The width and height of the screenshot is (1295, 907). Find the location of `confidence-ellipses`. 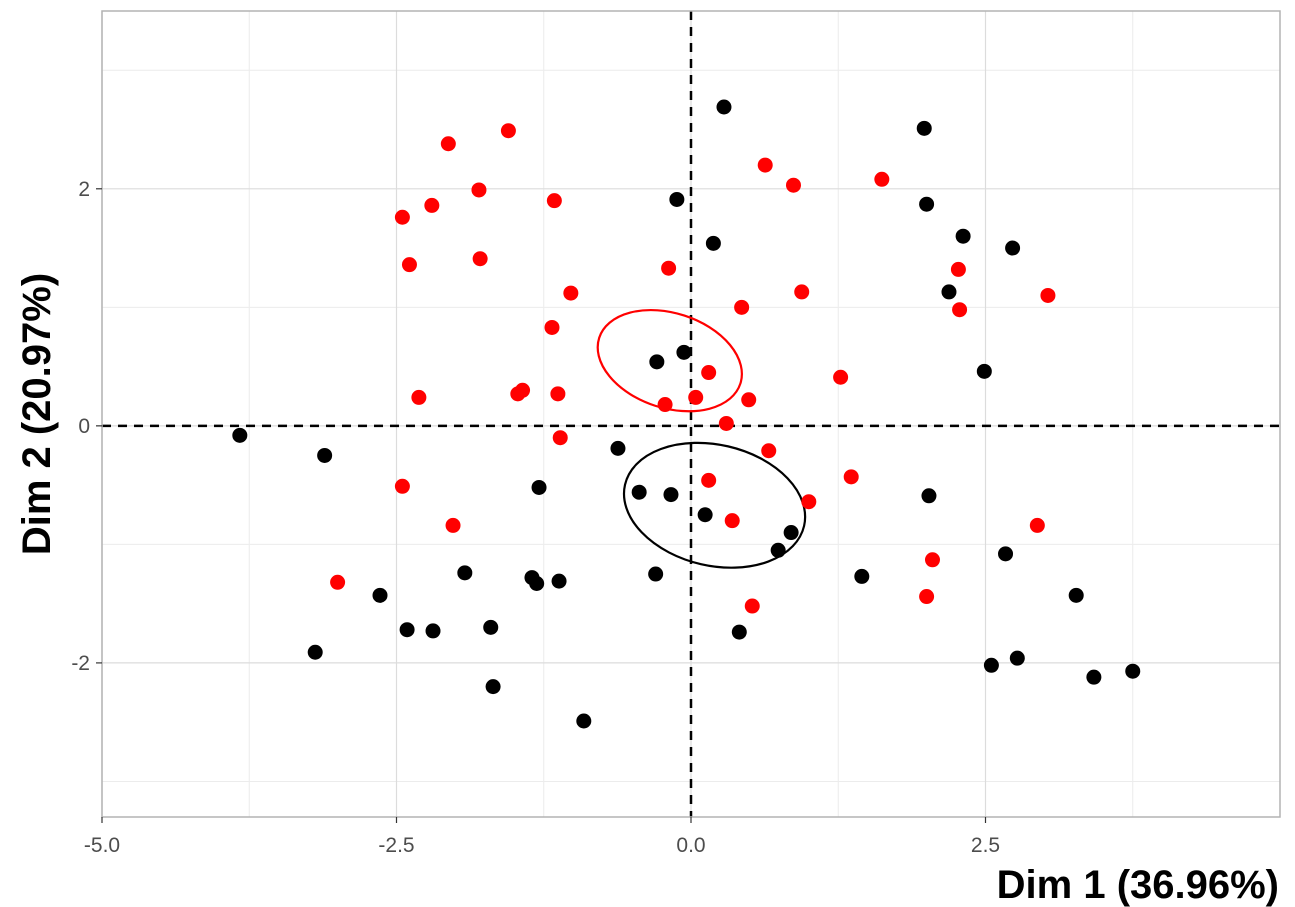

confidence-ellipses is located at coordinates (701, 438).